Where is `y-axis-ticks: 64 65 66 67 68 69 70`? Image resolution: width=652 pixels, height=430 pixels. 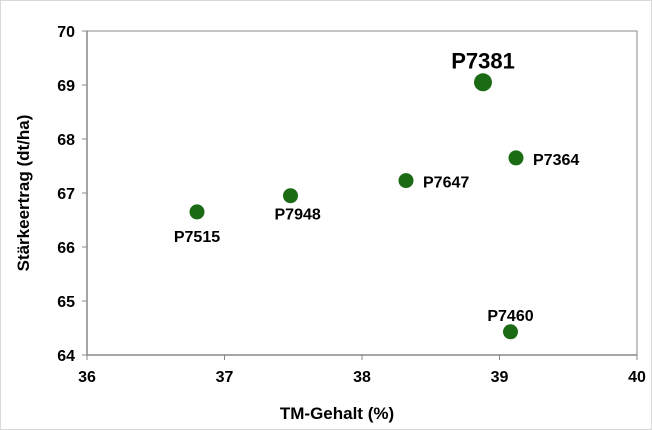 y-axis-ticks: 64 65 66 67 68 69 70 is located at coordinates (72, 194).